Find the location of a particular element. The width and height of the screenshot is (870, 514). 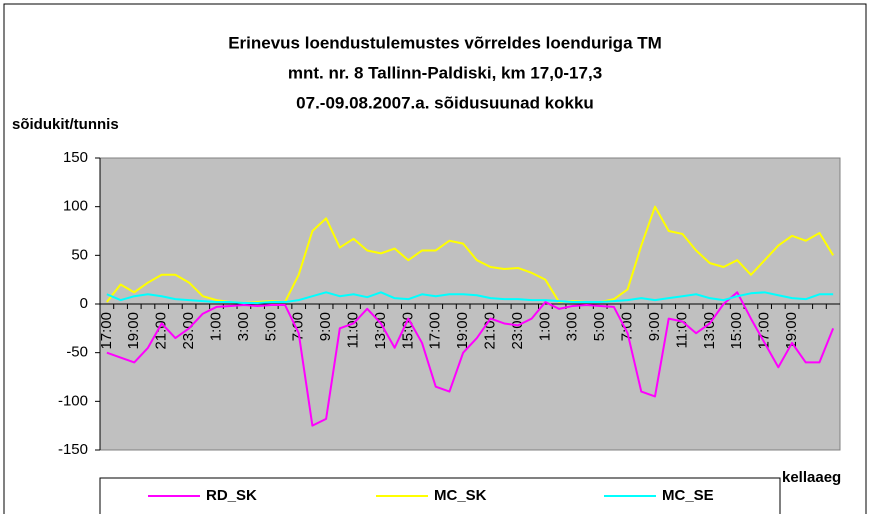

y-tick-label: 100 is located at coordinates (75, 206).